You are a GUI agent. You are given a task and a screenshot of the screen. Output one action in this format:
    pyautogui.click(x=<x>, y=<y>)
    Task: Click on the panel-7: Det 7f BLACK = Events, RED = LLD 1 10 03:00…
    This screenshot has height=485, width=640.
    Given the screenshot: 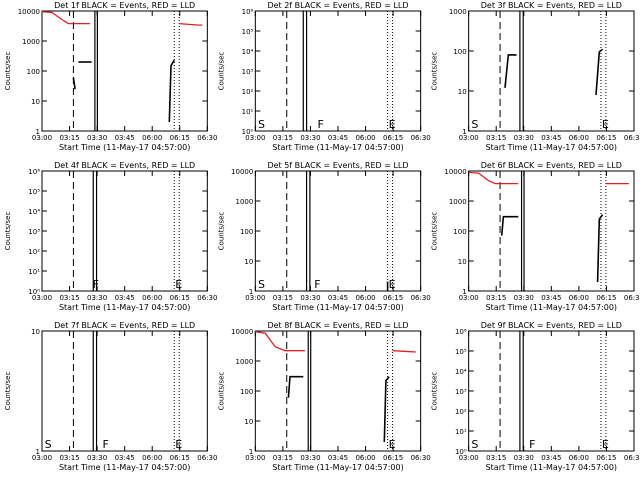 What is the action you would take?
    pyautogui.click(x=110, y=396)
    